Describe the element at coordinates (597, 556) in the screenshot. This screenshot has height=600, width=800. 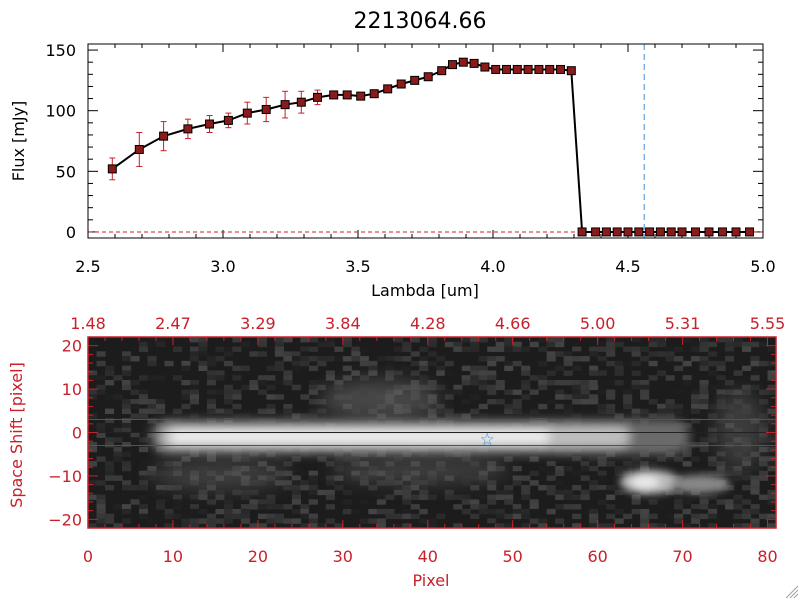
I see `image-x-tick-label: 60` at that location.